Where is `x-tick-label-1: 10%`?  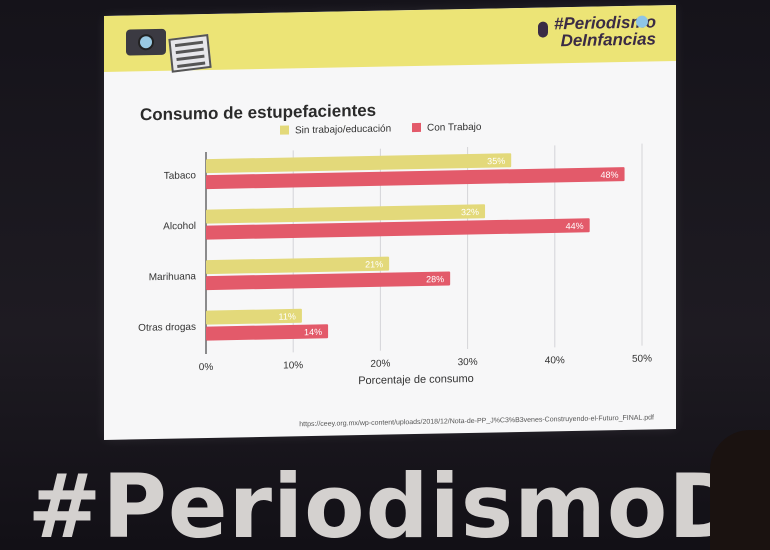
x-tick-label-1: 10% is located at coordinates (293, 365).